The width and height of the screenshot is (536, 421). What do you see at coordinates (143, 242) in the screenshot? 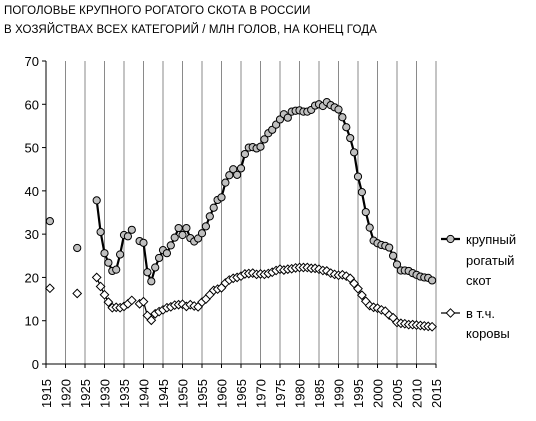
I see `series-0-point-1940` at bounding box center [143, 242].